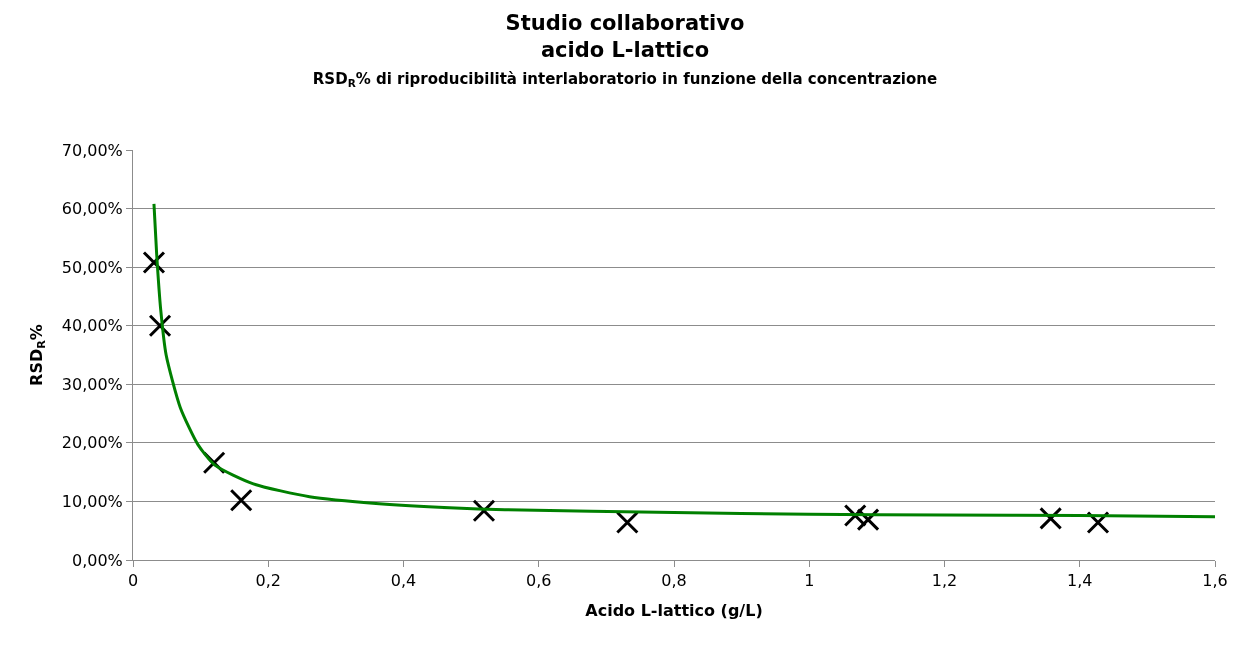 Image resolution: width=1250 pixels, height=660 pixels. What do you see at coordinates (1080, 581) in the screenshot?
I see `x-tick-label: 1,4` at bounding box center [1080, 581].